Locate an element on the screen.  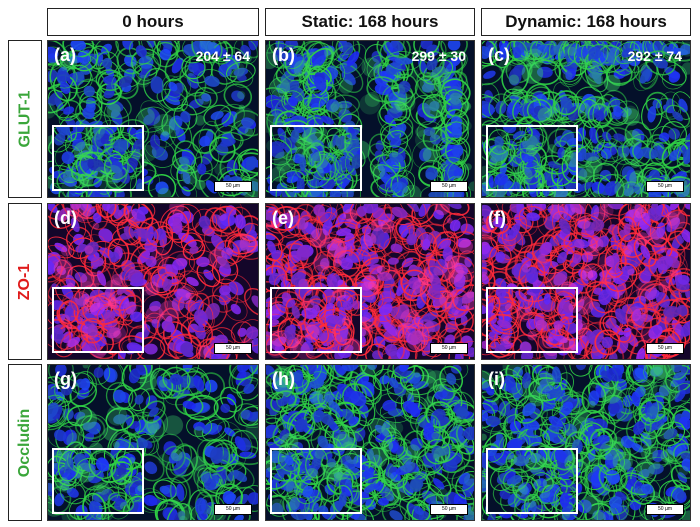
column-header-1: 0 hours is located at coordinates (153, 22).